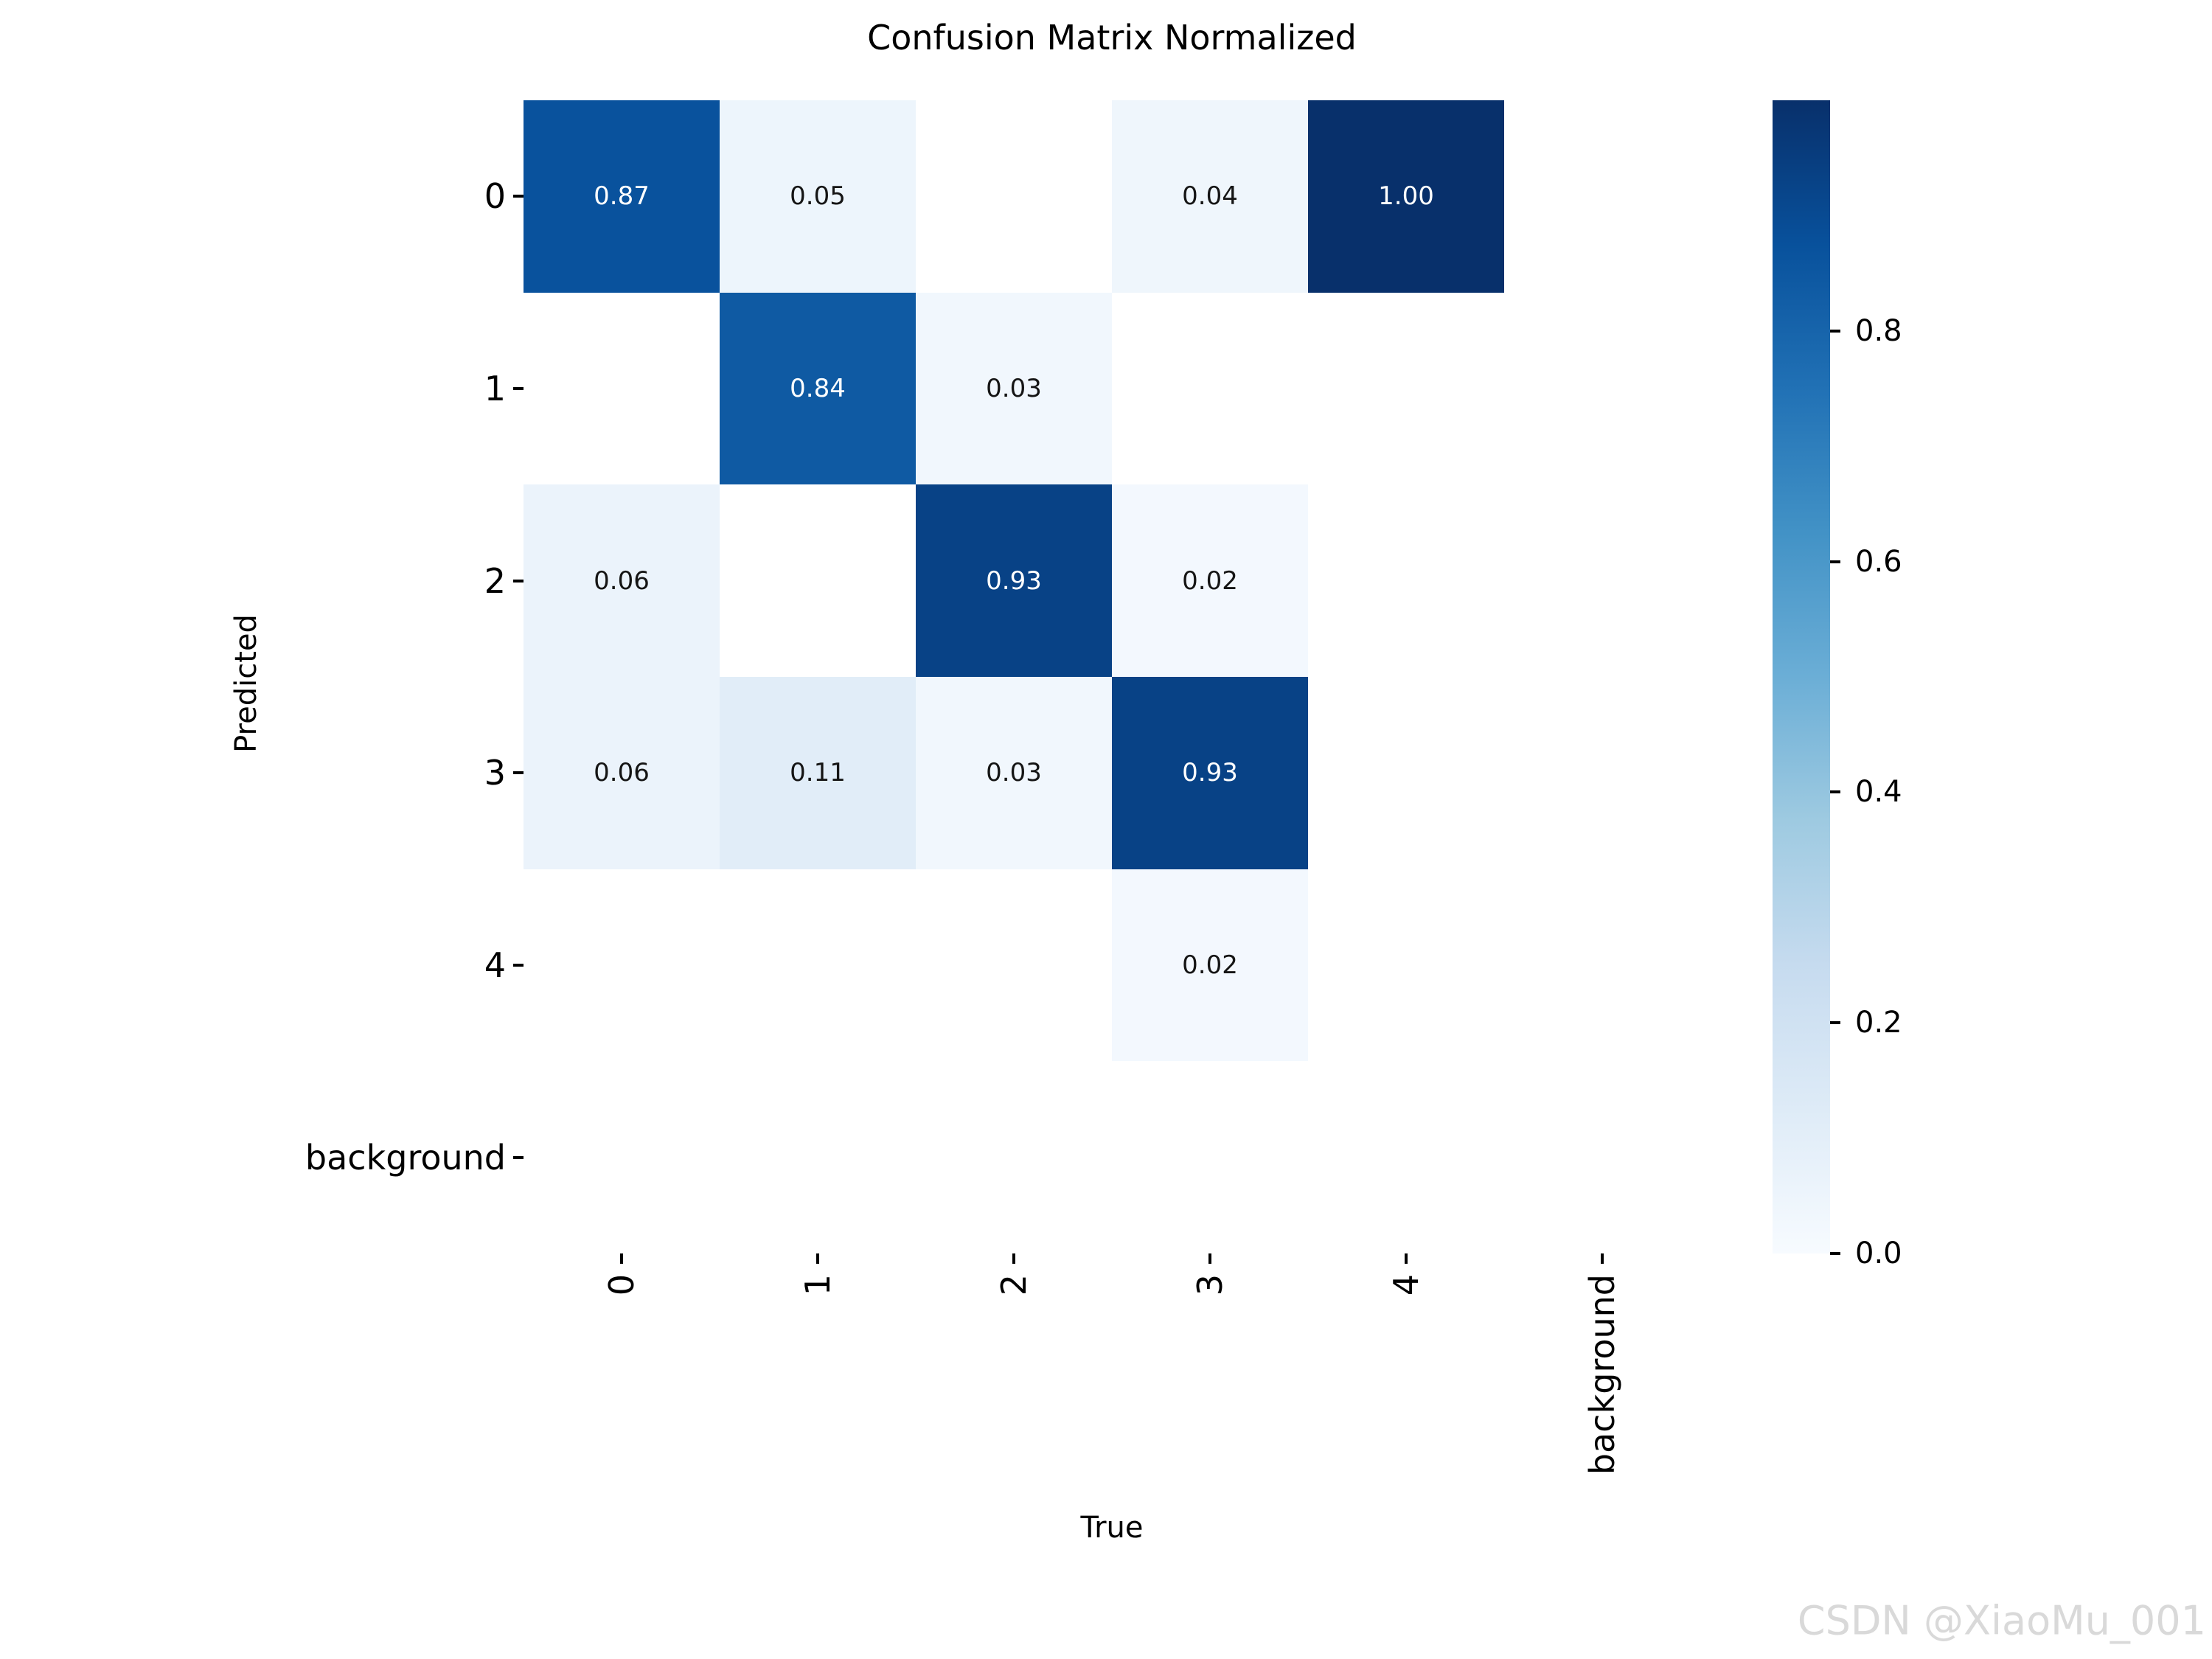  I want to click on heatmap-cell: 0.04, so click(1210, 196).